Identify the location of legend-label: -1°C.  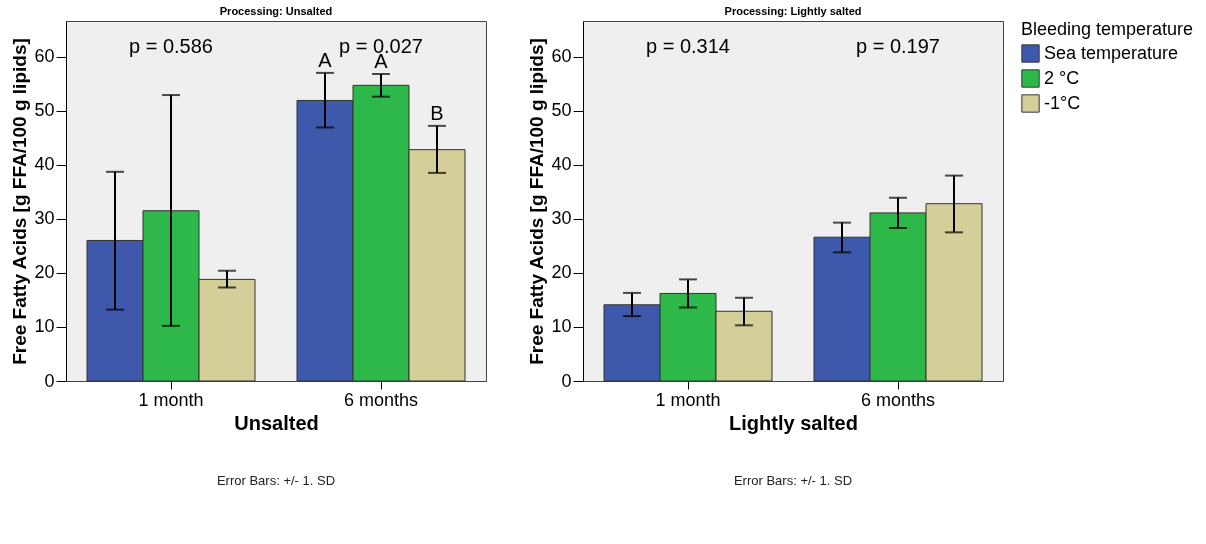
(1062, 102).